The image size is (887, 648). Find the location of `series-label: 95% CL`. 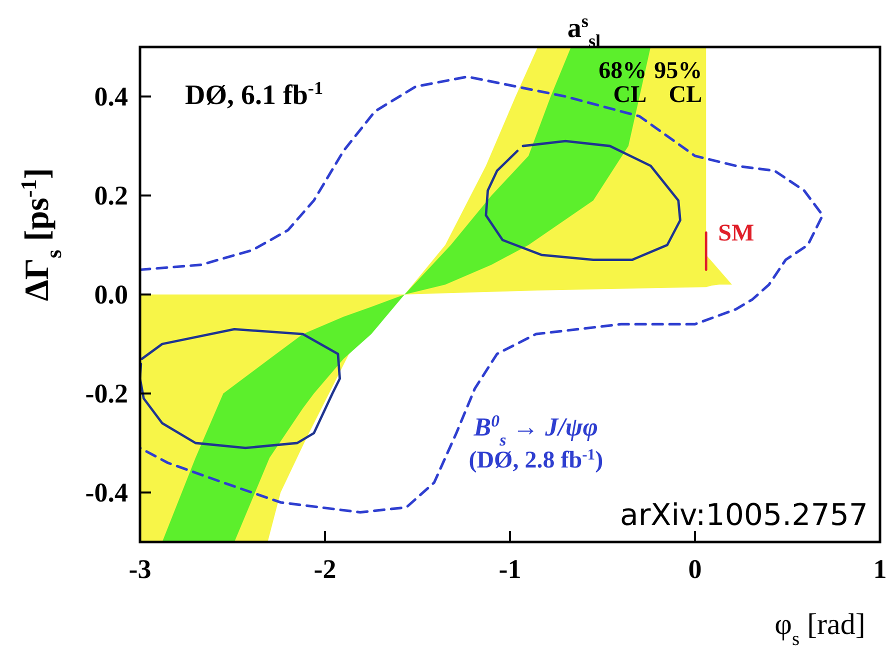

series-label: 95% CL is located at coordinates (678, 83).